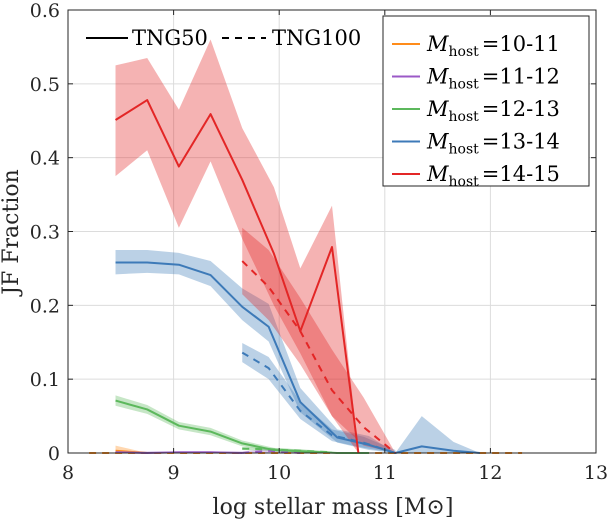 Image resolution: width=608 pixels, height=521 pixels. What do you see at coordinates (174, 473) in the screenshot?
I see `x-tick-label: 9` at bounding box center [174, 473].